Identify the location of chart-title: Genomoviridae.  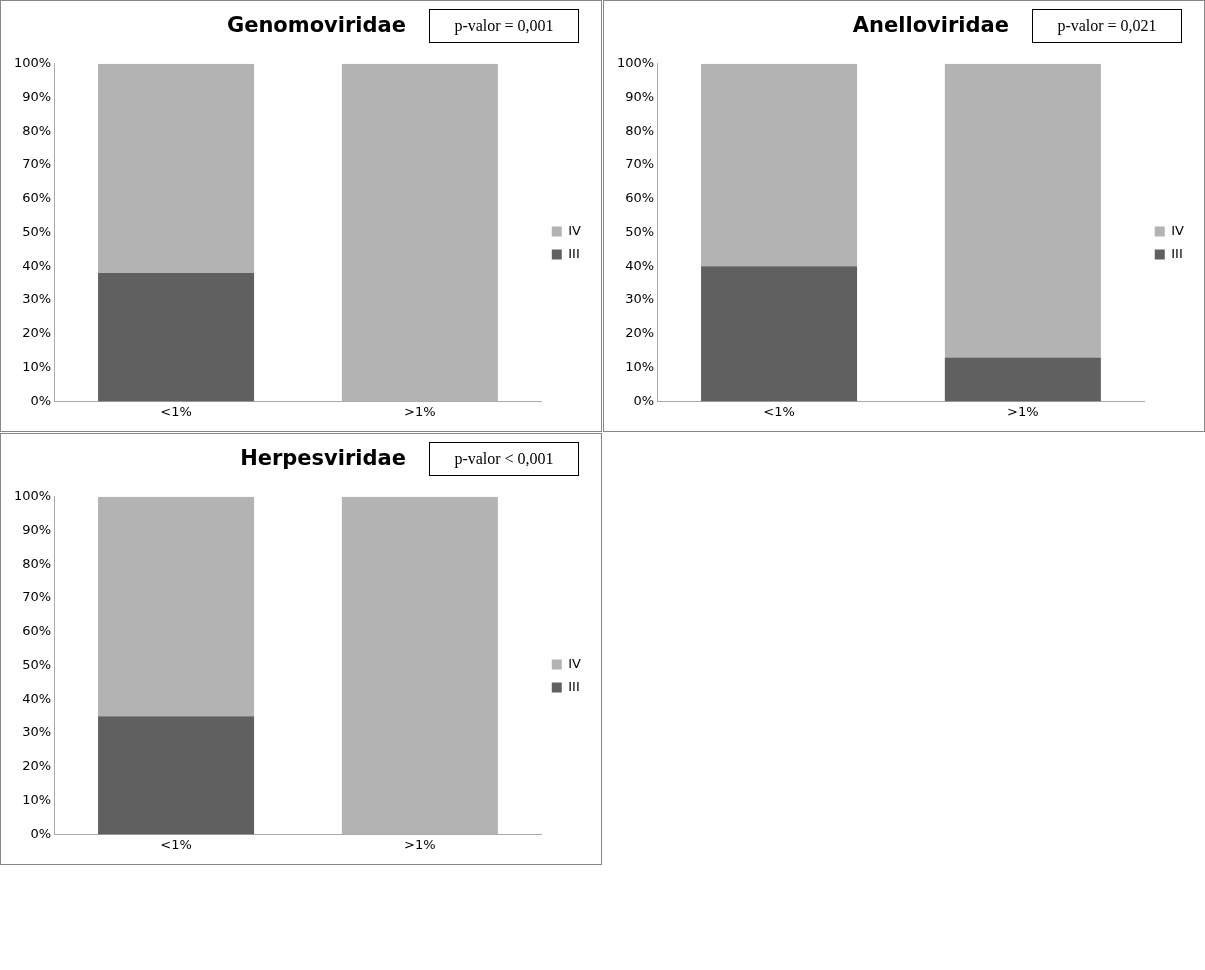
(316, 25).